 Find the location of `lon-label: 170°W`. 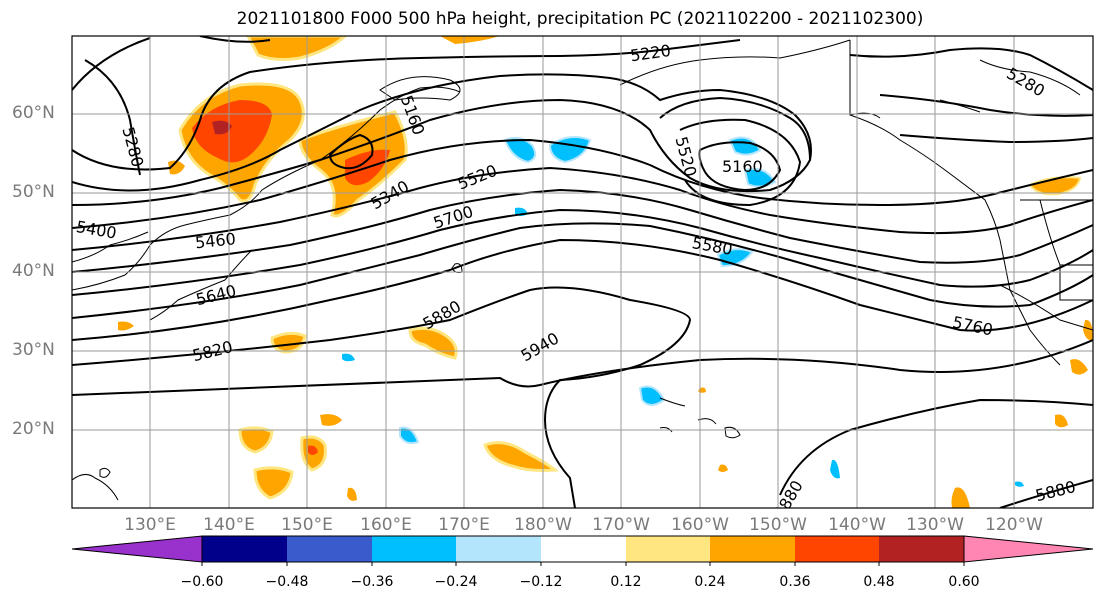

lon-label: 170°W is located at coordinates (621, 525).